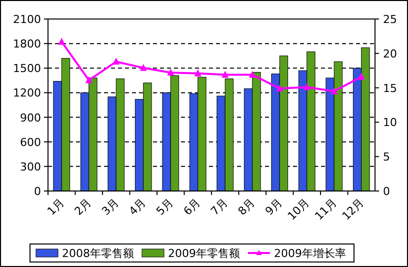 The height and width of the screenshot is (267, 408). Describe the element at coordinates (55, 207) in the screenshot. I see `x-tick-label: 1月` at that location.